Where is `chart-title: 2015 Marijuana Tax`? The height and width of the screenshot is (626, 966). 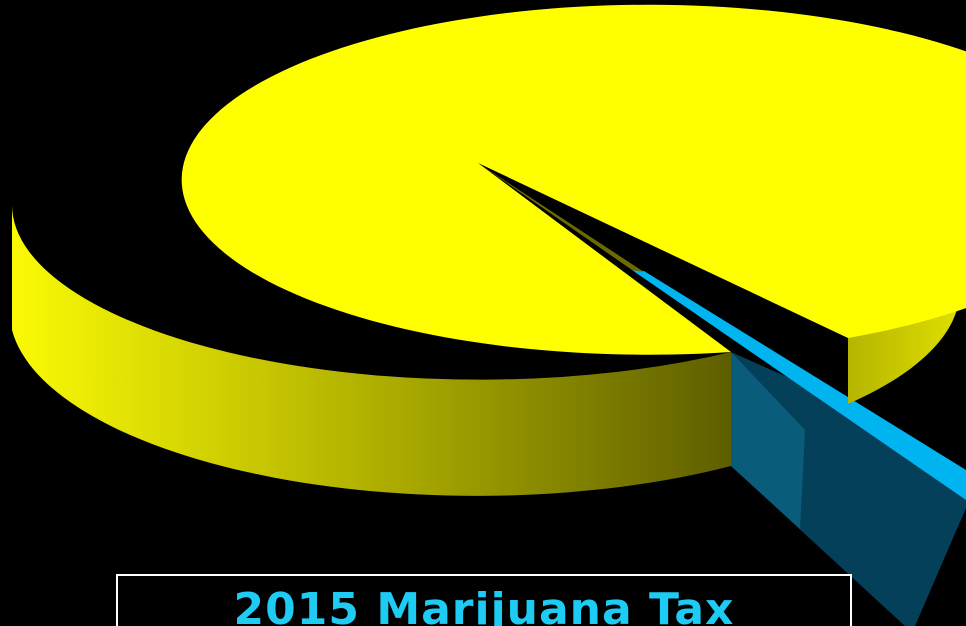
chart-title: 2015 Marijuana Tax is located at coordinates (484, 605).